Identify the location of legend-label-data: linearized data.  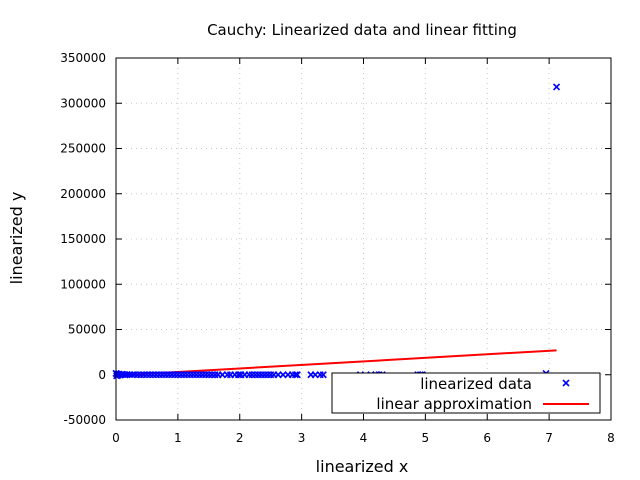
(476, 384).